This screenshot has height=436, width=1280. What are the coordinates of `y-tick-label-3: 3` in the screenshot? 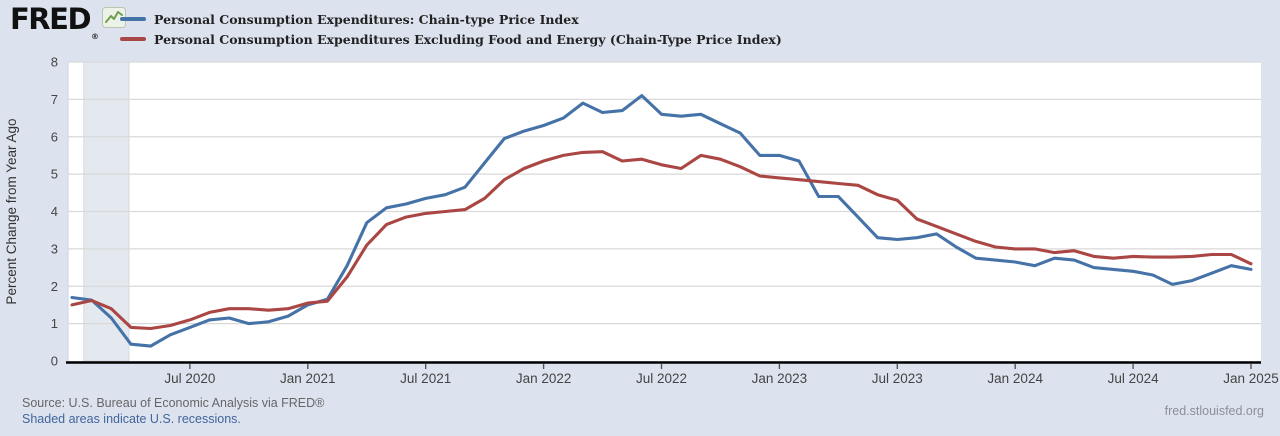 It's located at (54, 248).